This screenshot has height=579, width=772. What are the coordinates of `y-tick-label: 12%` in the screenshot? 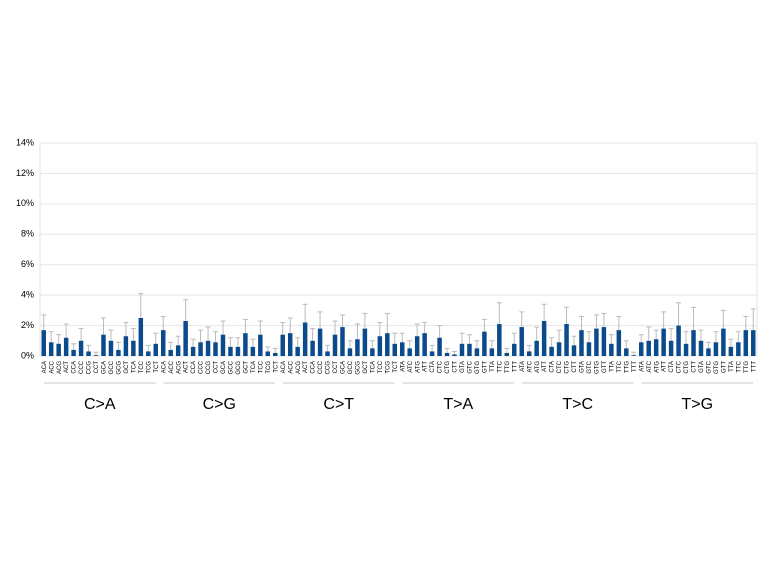 It's located at (25, 173).